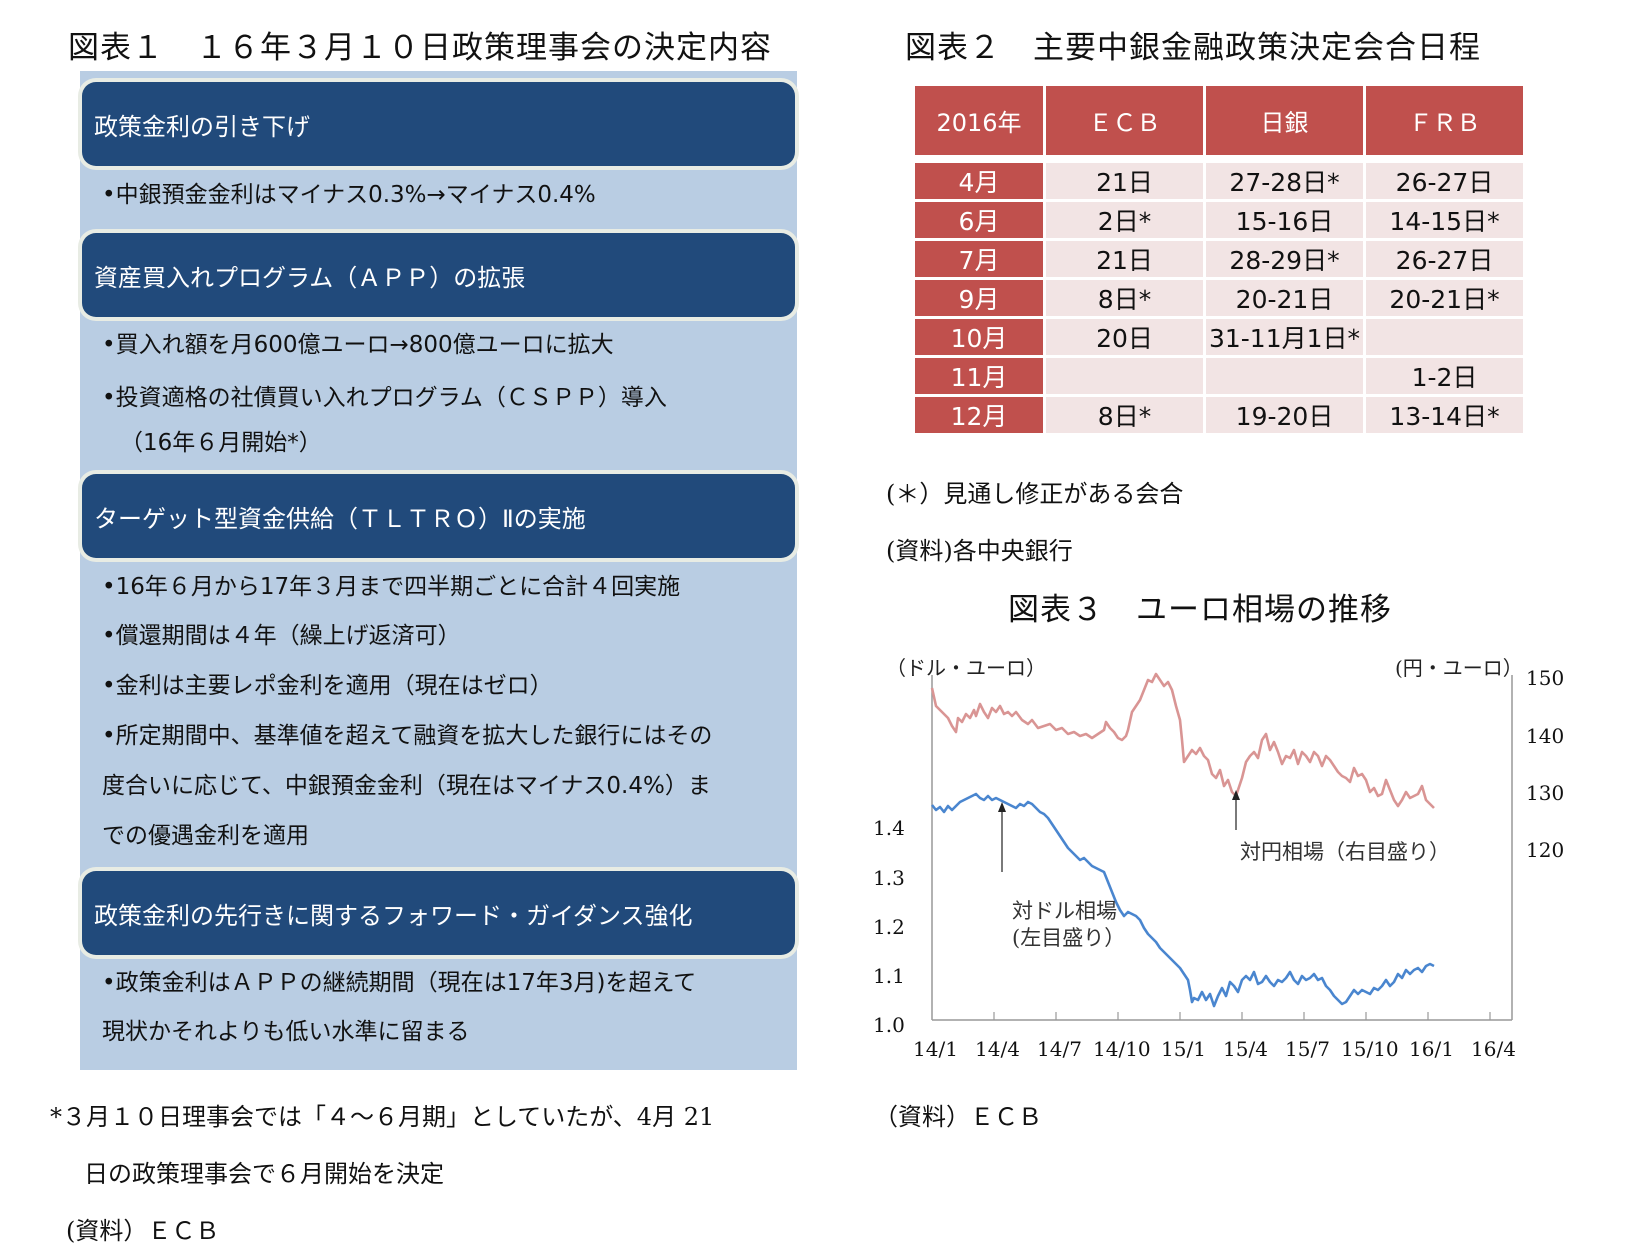  I want to click on table-row: 7月 21日 28-29日* 26-27日, so click(1219, 259).